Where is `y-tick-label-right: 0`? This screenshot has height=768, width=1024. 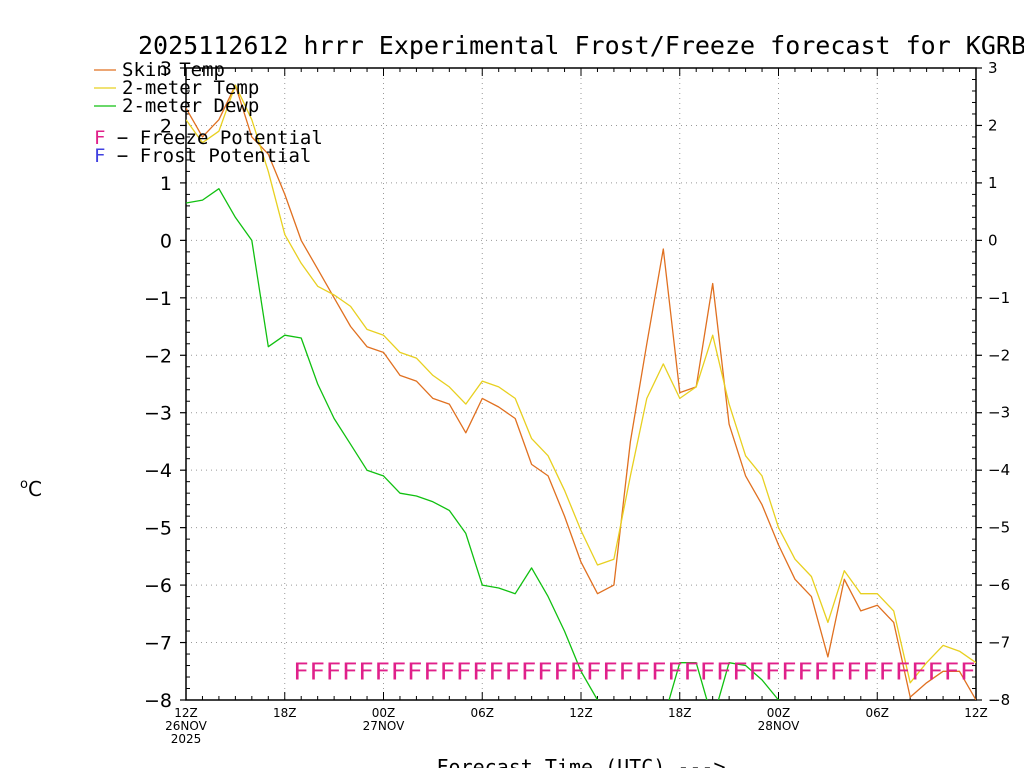
y-tick-label-right: 0 is located at coordinates (993, 240).